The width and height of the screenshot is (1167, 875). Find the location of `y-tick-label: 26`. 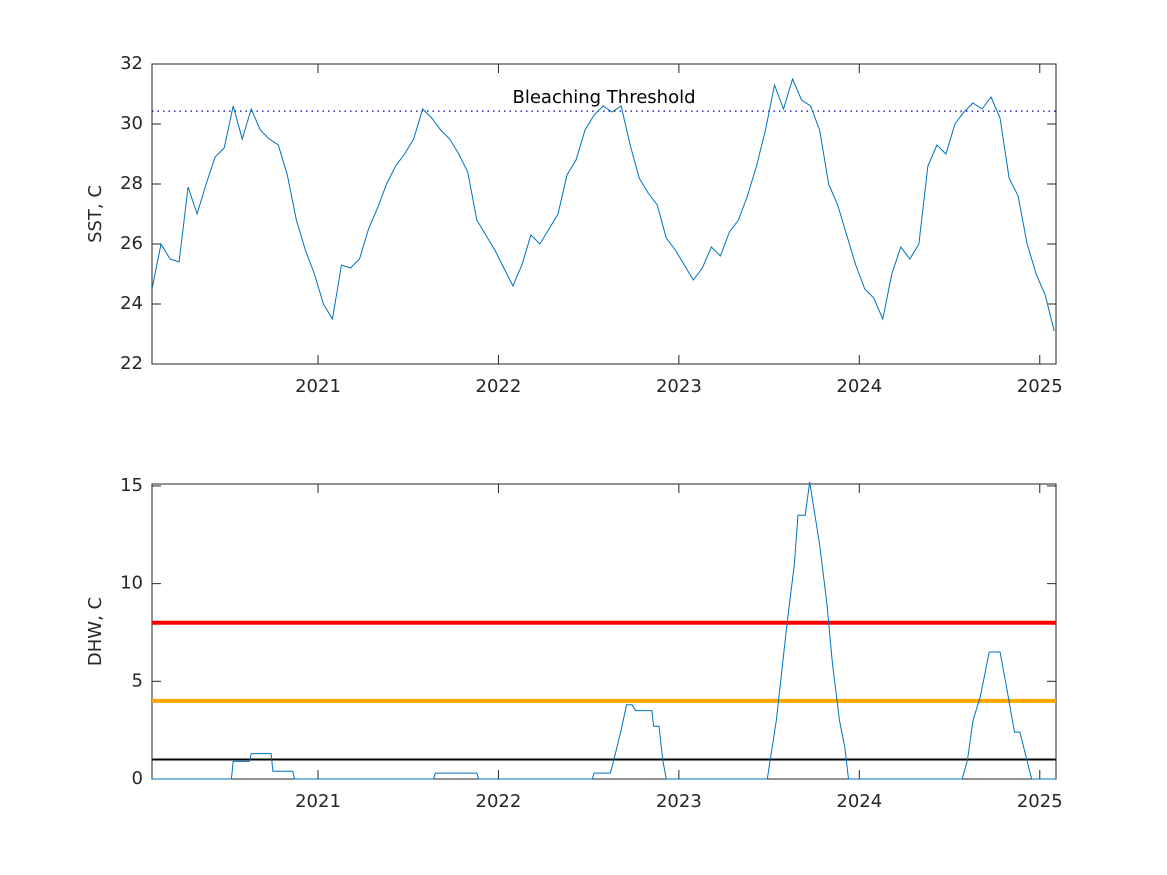

y-tick-label: 26 is located at coordinates (131, 243).